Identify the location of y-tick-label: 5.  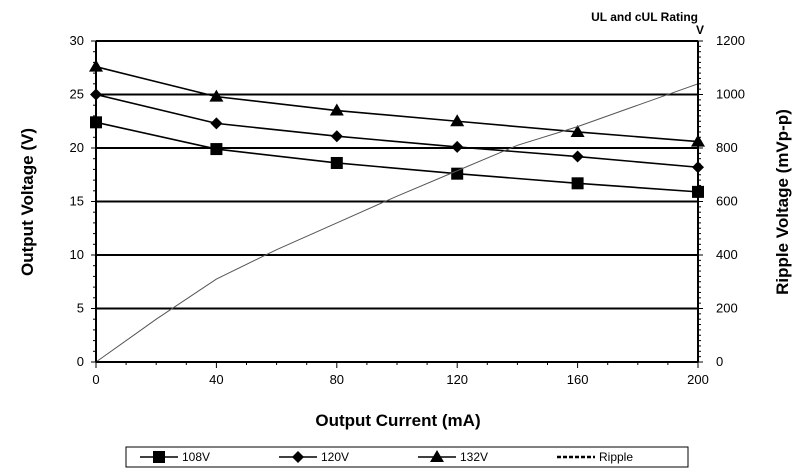
(80, 308).